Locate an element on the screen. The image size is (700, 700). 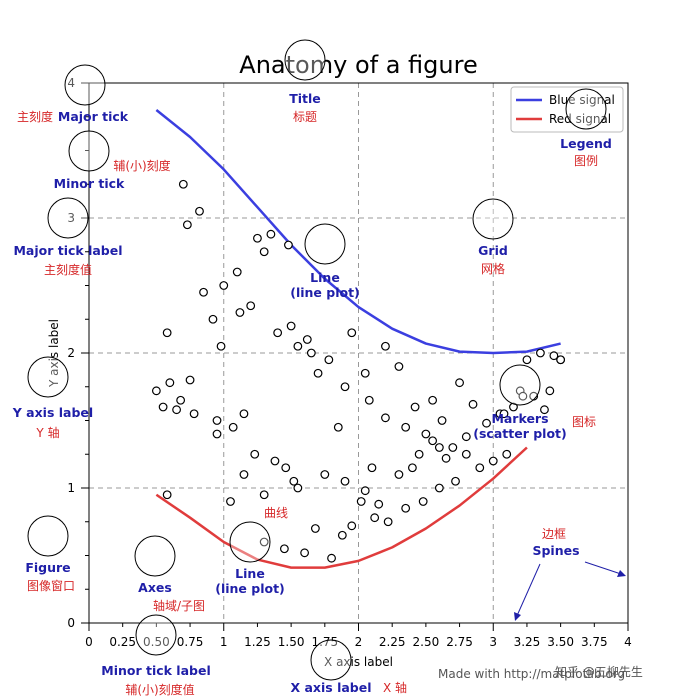
annotation-label-zh: 辅(小)刻度 is located at coordinates (141, 165).